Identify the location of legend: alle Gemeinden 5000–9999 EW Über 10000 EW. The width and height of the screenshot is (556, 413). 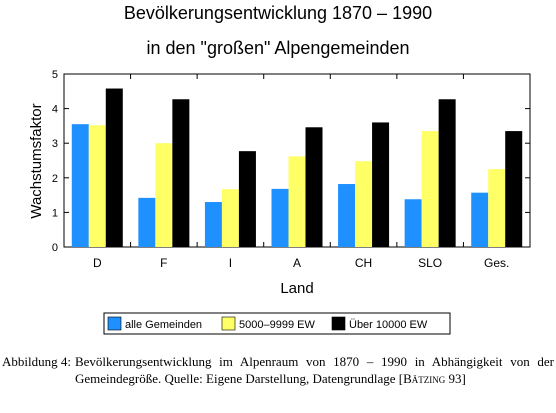
(277, 323).